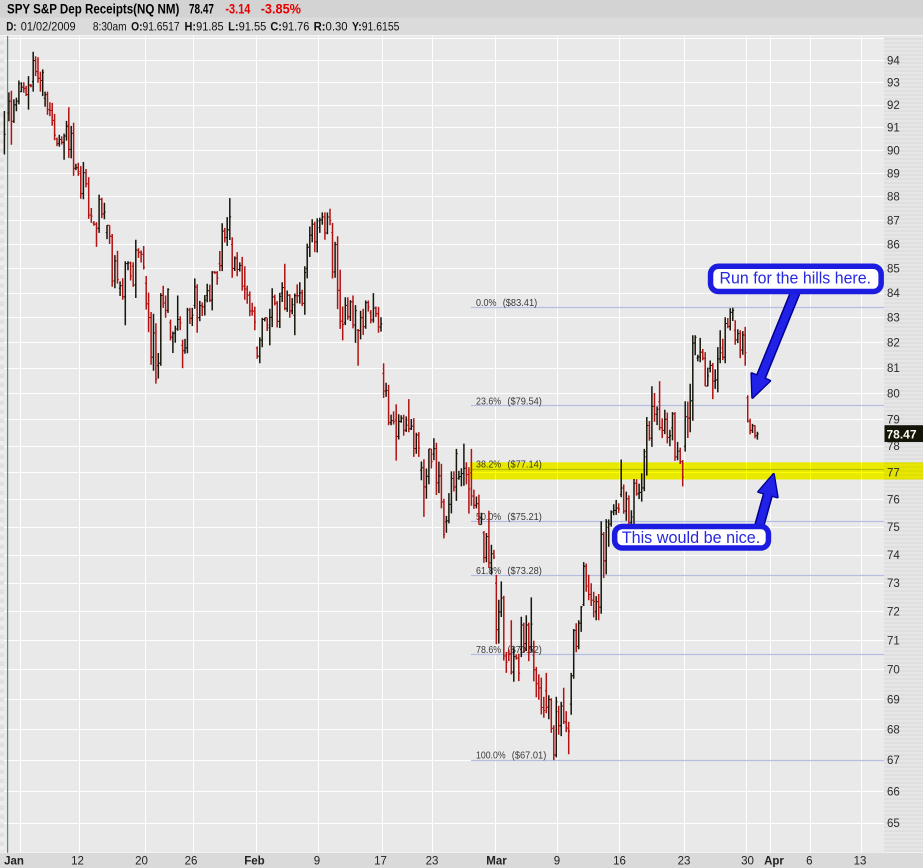 Image resolution: width=923 pixels, height=868 pixels. What do you see at coordinates (893, 474) in the screenshot?
I see `svg-text: 77` at bounding box center [893, 474].